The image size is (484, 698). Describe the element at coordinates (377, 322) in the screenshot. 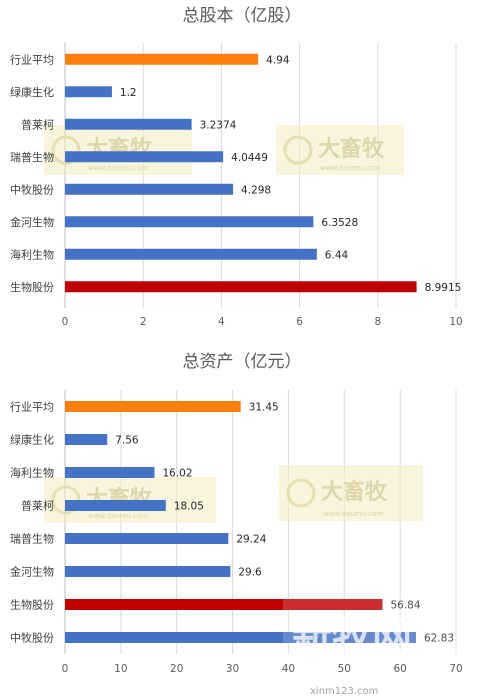

I see `x-tick-label: 8` at that location.